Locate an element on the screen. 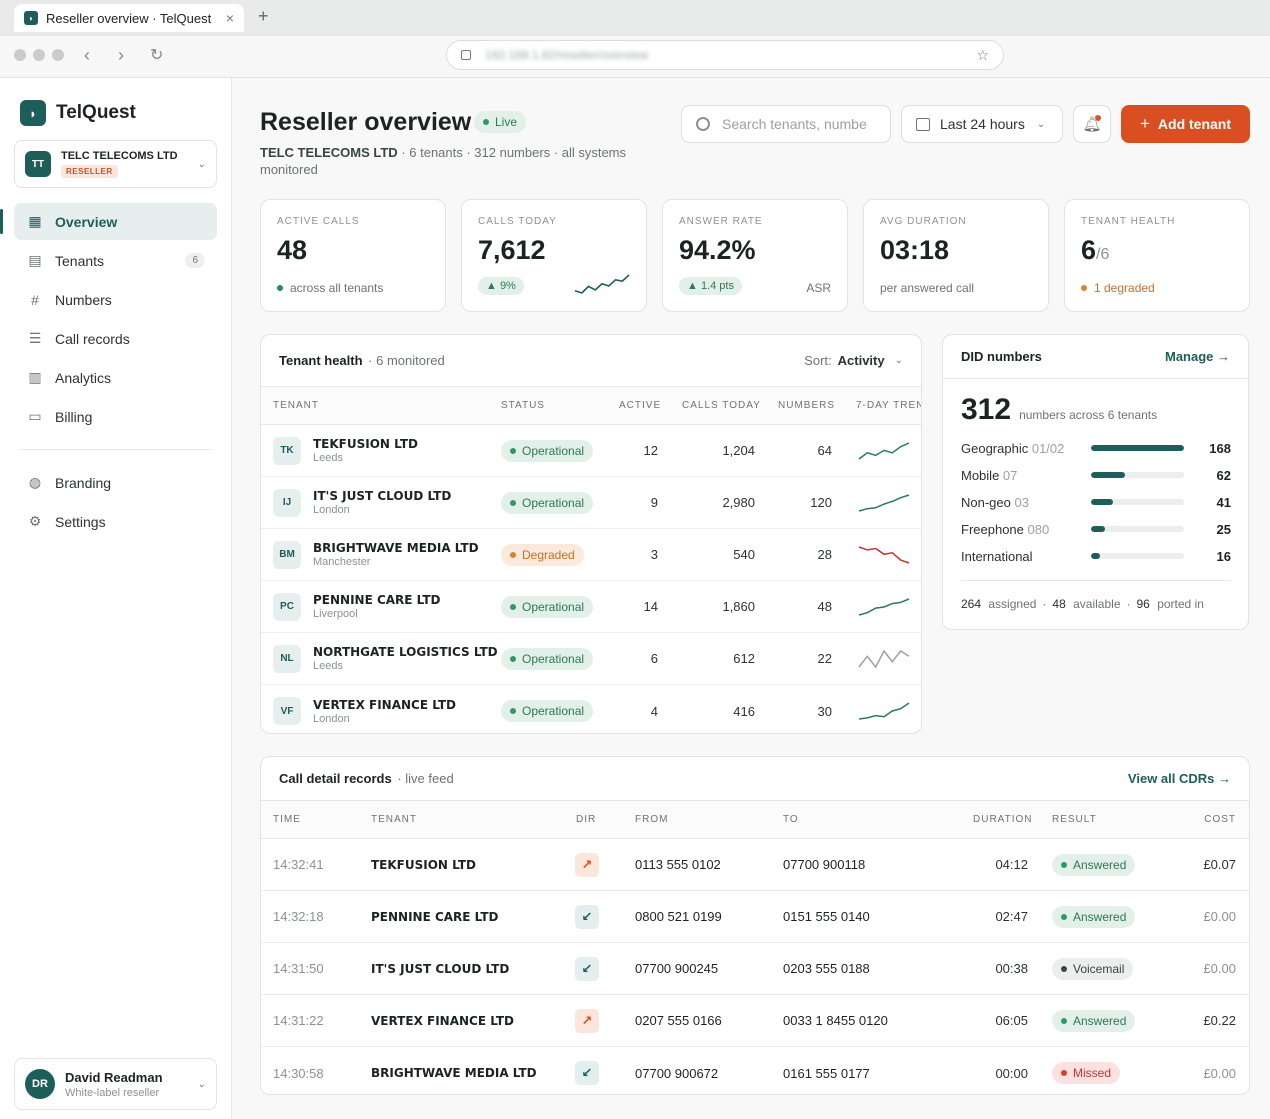  org-switcher: TT TELC TELECOMS LTD RESELLER ⌄ is located at coordinates (115, 164).